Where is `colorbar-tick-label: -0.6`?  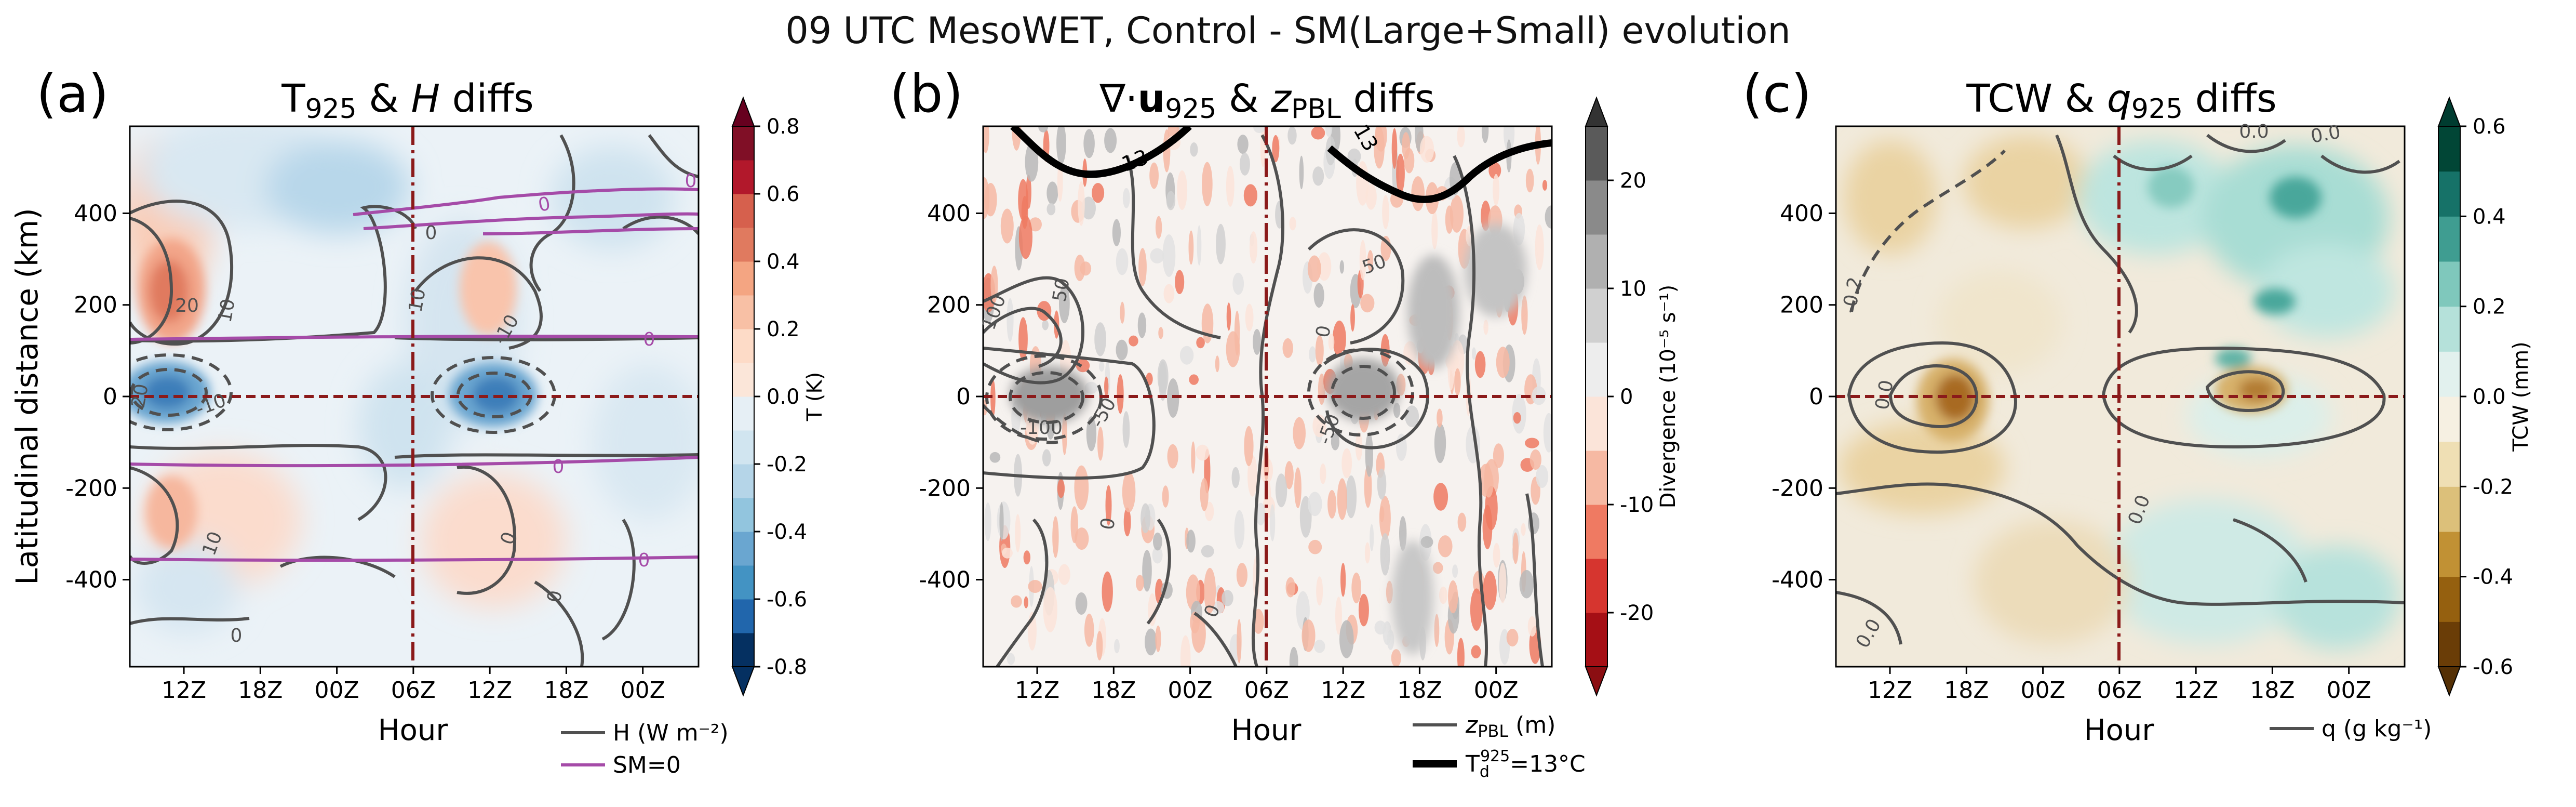
colorbar-tick-label: -0.6 is located at coordinates (787, 600).